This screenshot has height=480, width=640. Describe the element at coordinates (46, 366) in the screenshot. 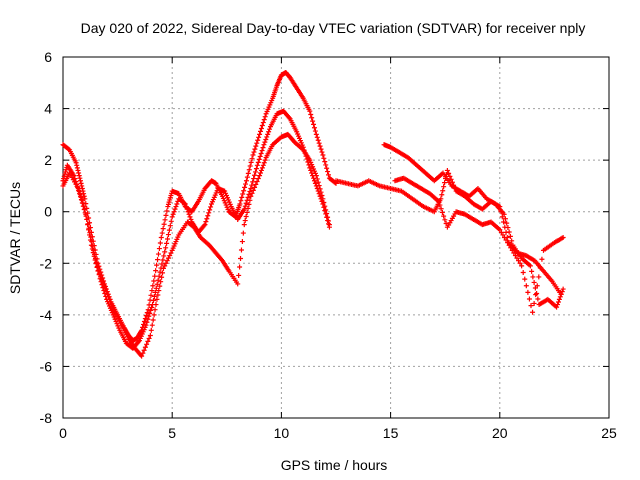

I see `y-tick-label: -6` at that location.